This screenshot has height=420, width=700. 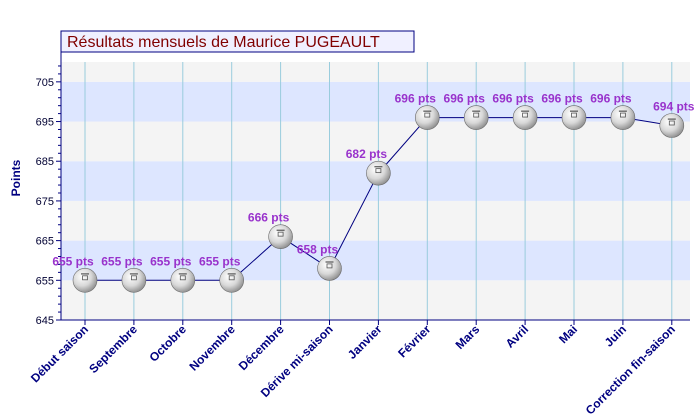 What do you see at coordinates (615, 335) in the screenshot?
I see `x-tick-label: Juin` at bounding box center [615, 335].